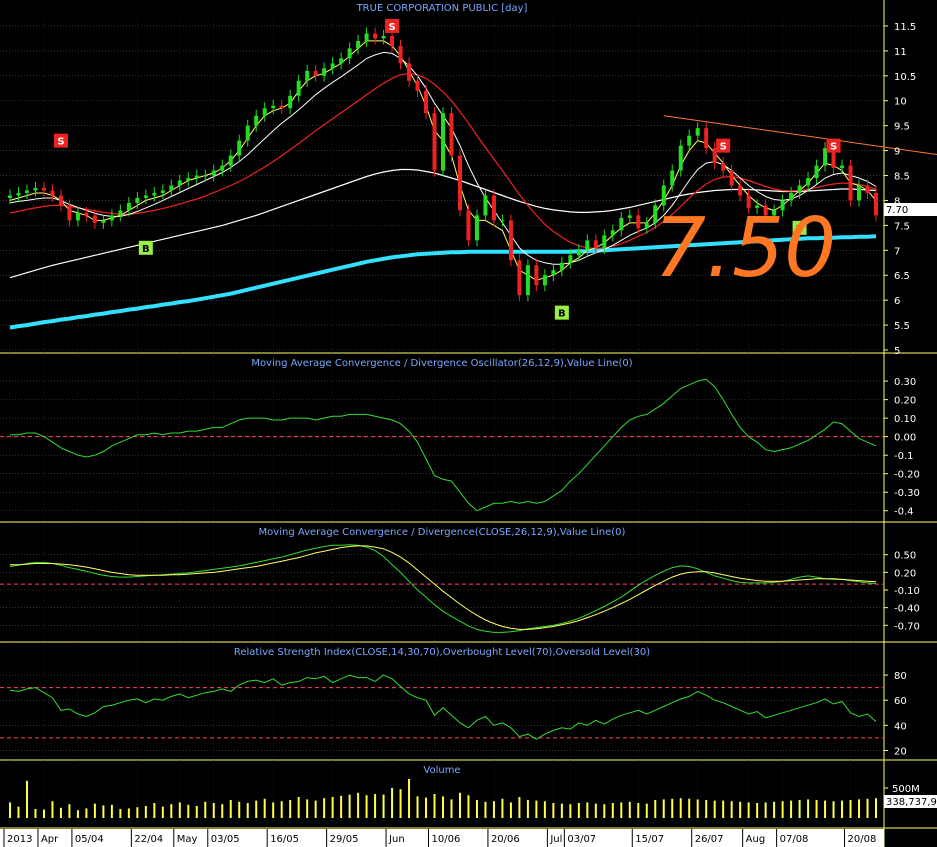 This screenshot has width=937, height=847. Describe the element at coordinates (900, 102) in the screenshot. I see `y-tick-label: 10` at that location.